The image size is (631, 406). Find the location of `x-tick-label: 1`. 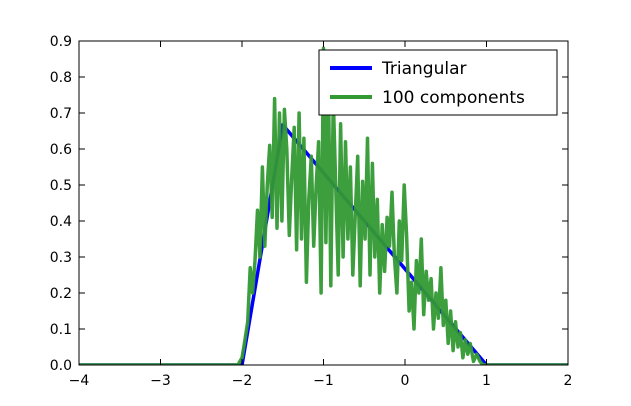

x-tick-label: 1 is located at coordinates (486, 381).